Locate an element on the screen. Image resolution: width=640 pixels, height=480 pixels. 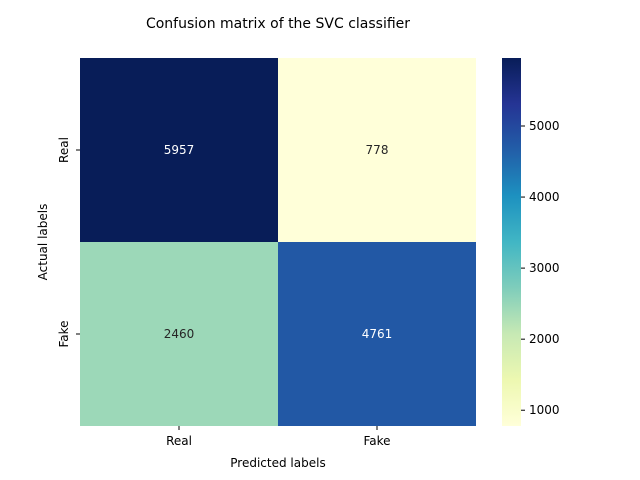
y-axis-ticks: Real Fake is located at coordinates (68, 242).